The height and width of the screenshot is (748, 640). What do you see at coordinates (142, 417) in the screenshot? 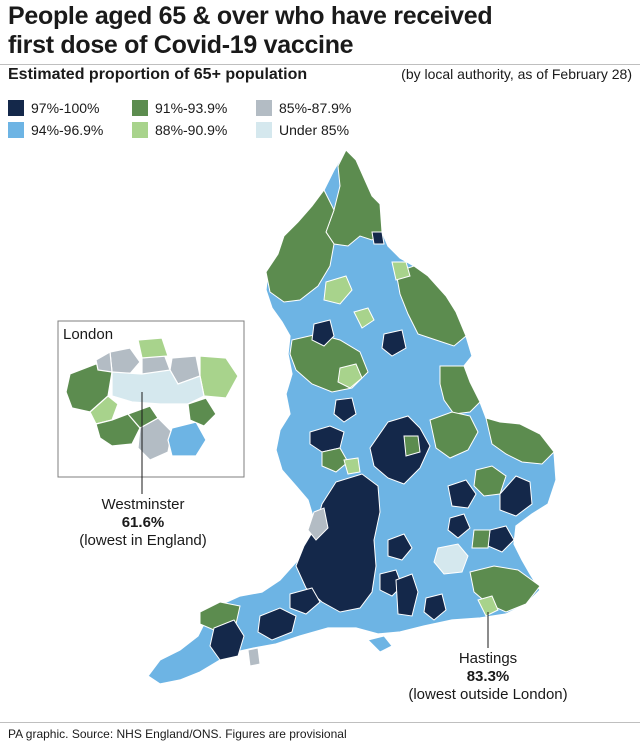
I see `london-south-green` at bounding box center [142, 417].